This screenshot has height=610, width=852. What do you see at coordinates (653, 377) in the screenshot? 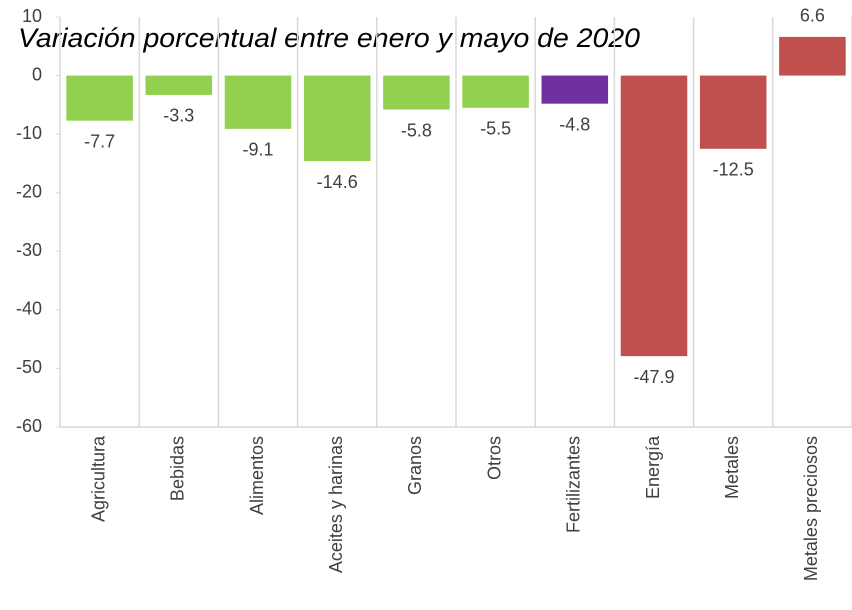
I see `data-label: -47.9` at bounding box center [653, 377].